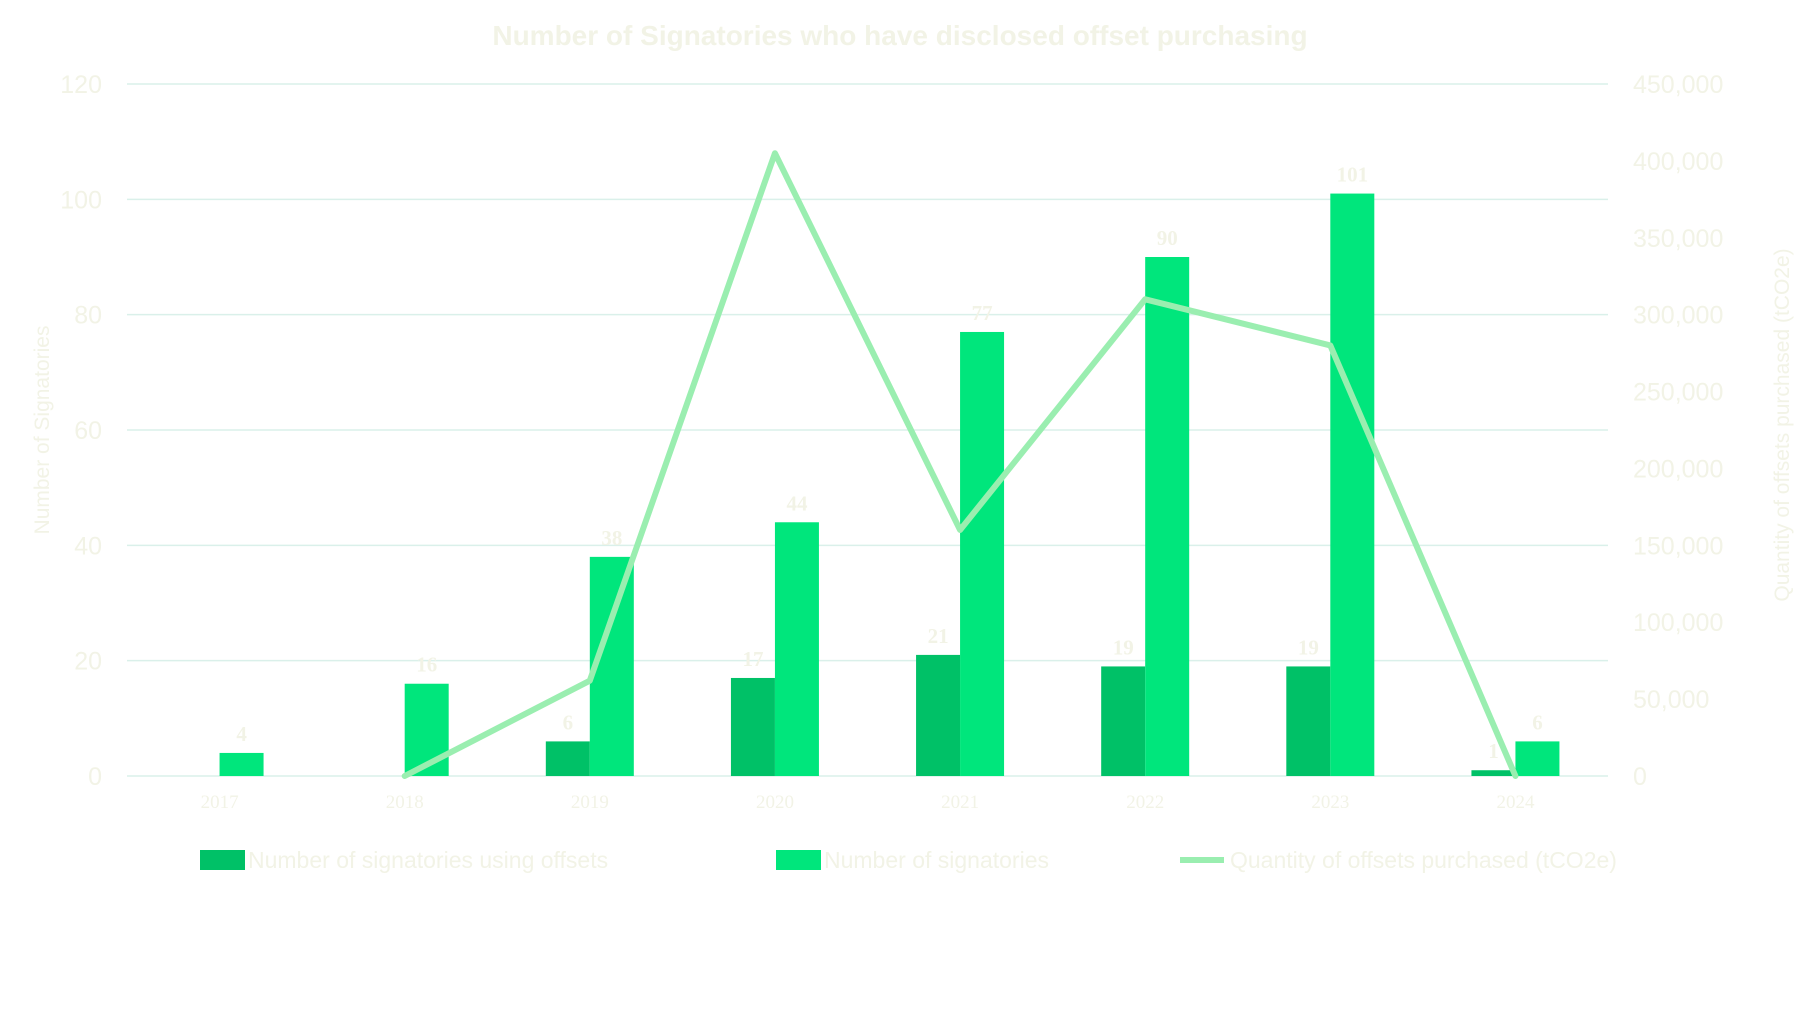  What do you see at coordinates (241, 734) in the screenshot?
I see `data-label: 4` at bounding box center [241, 734].